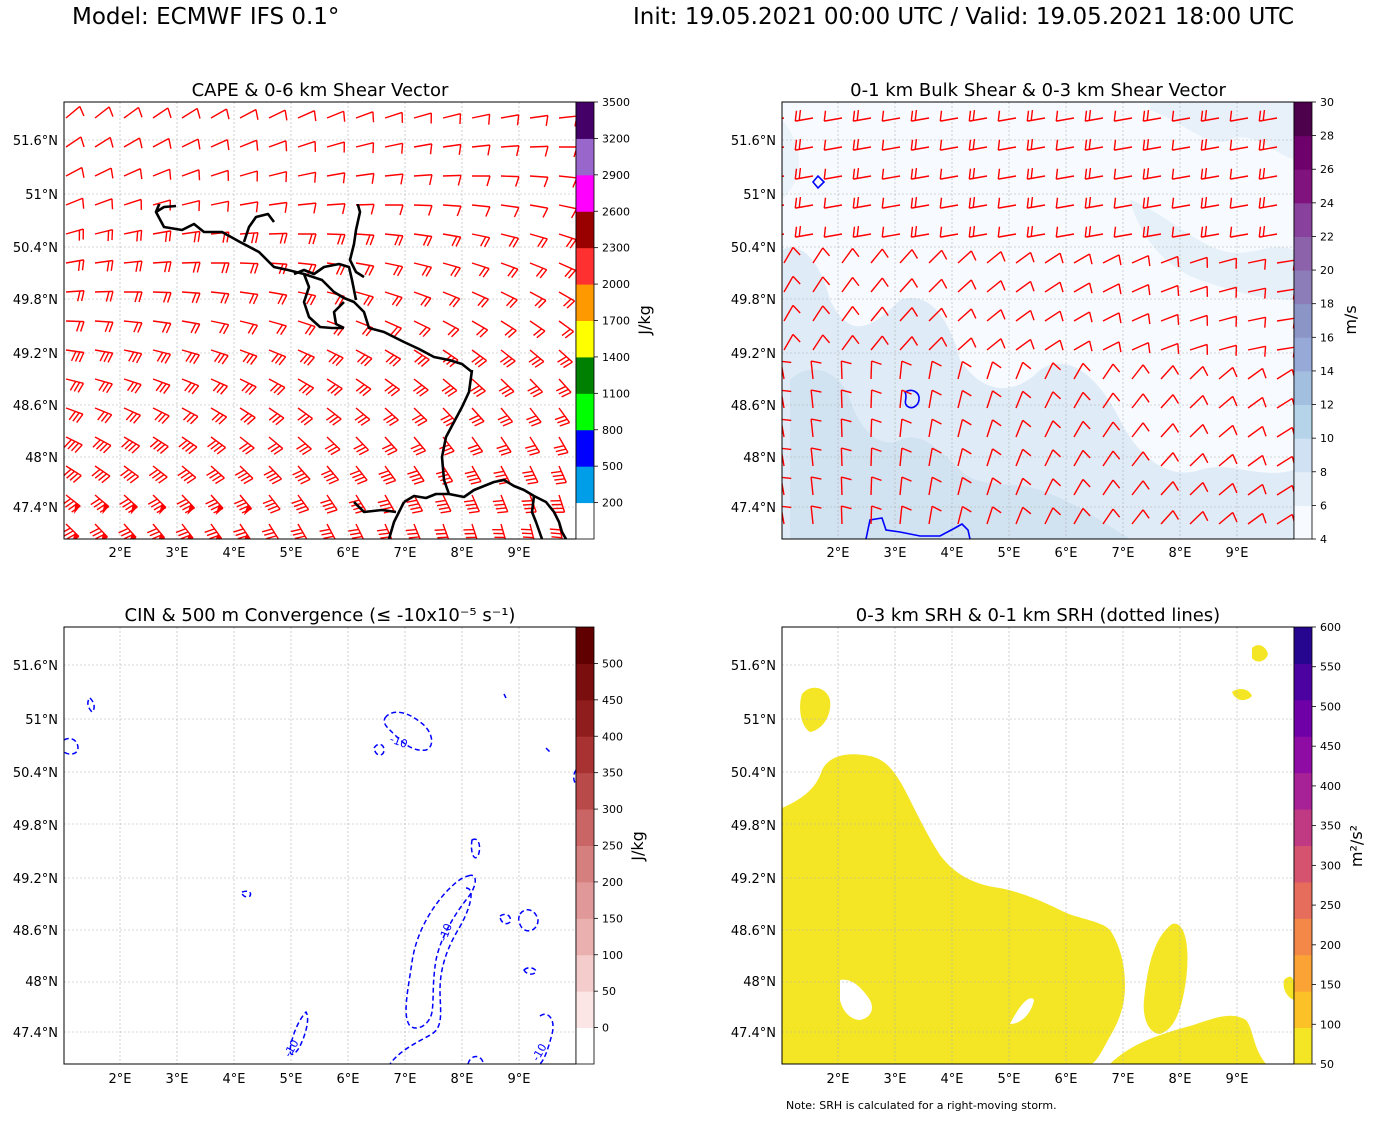  Describe the element at coordinates (1066, 1079) in the screenshot. I see `x-tick-label: 6°E` at that location.